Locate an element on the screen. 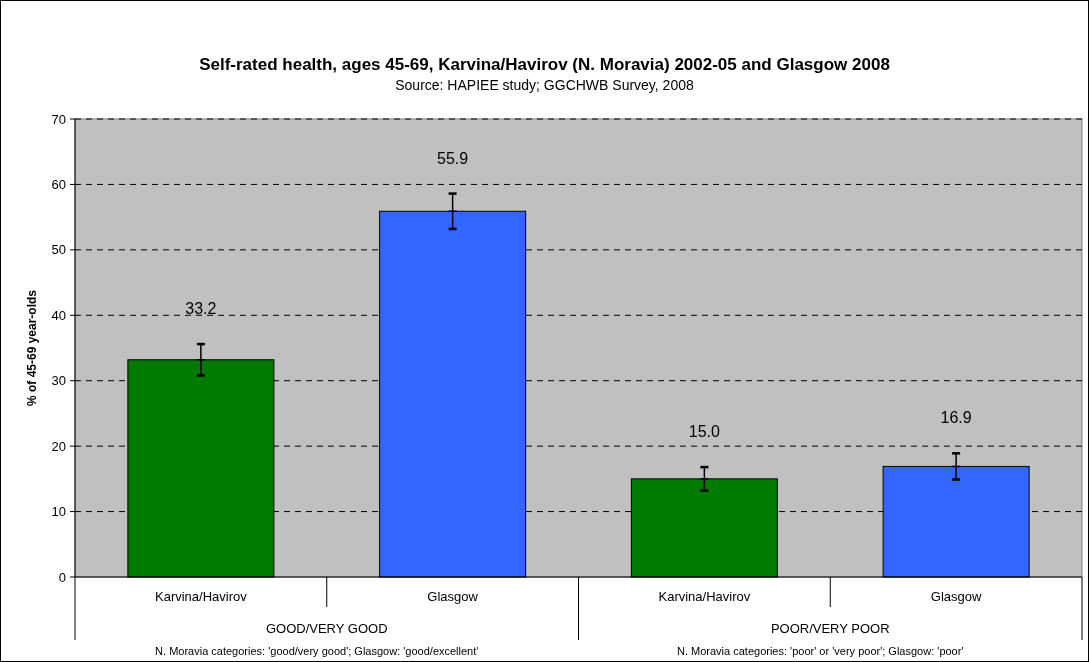 The image size is (1089, 662). text: N. Moravia categories: 'poor' or 'very poor'; Glasgow: 'poor' is located at coordinates (820, 651).